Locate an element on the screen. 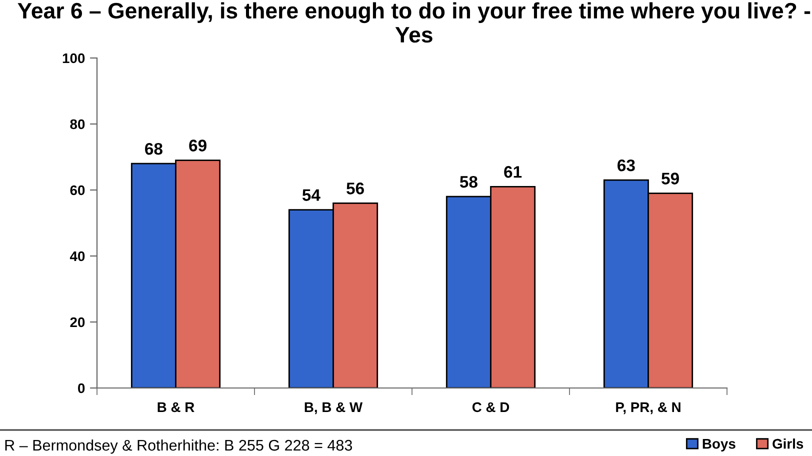  data-label: 69 is located at coordinates (197, 146).